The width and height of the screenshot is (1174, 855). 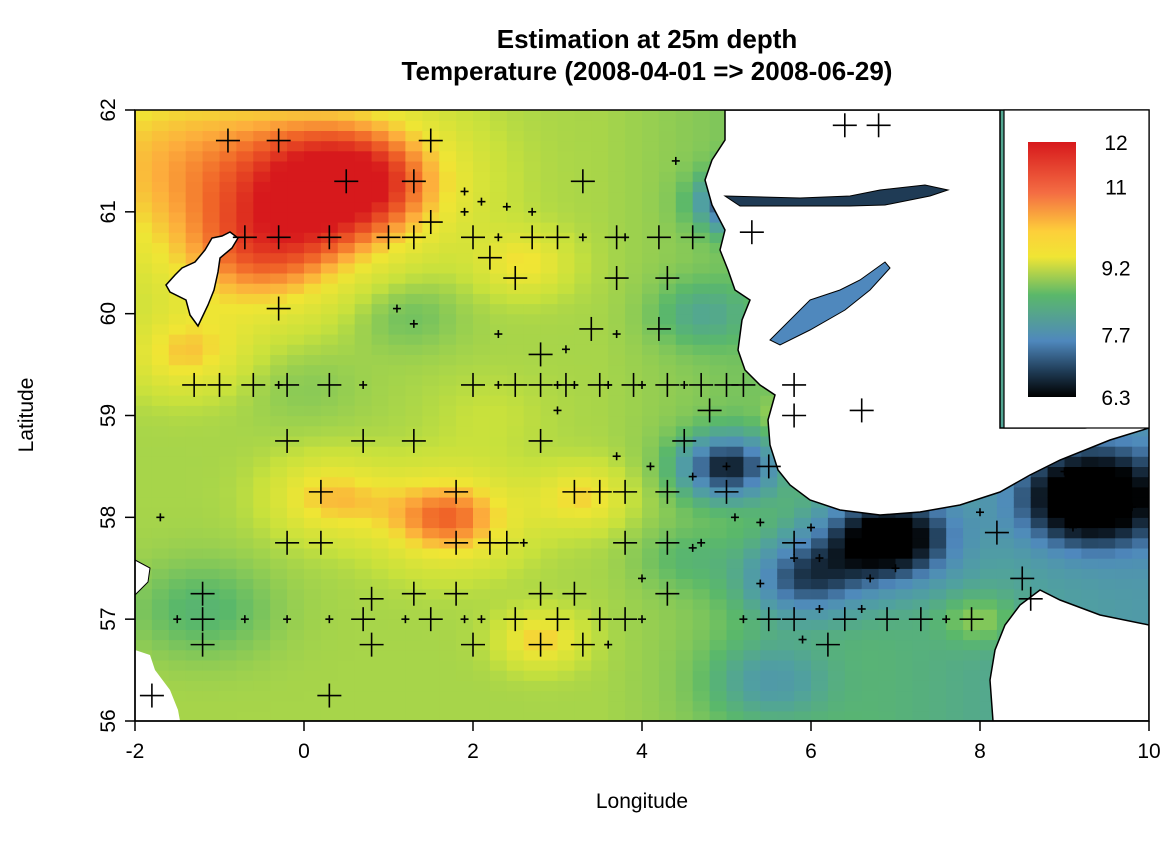 I want to click on legend-label: 9.2, so click(x=1115, y=268).